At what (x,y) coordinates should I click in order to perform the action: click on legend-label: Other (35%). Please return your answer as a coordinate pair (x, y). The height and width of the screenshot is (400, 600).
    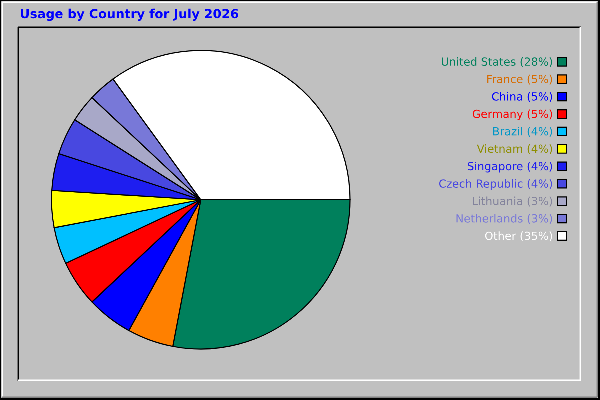
    Looking at the image, I should click on (518, 237).